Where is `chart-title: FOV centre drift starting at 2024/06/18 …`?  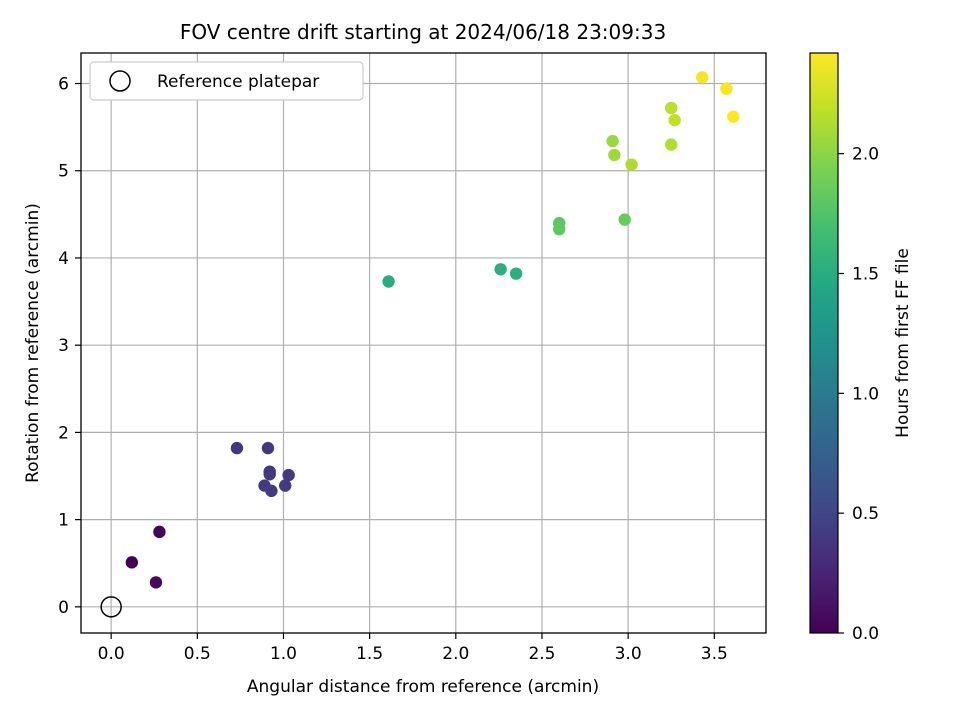 chart-title: FOV centre drift starting at 2024/06/18 … is located at coordinates (423, 32).